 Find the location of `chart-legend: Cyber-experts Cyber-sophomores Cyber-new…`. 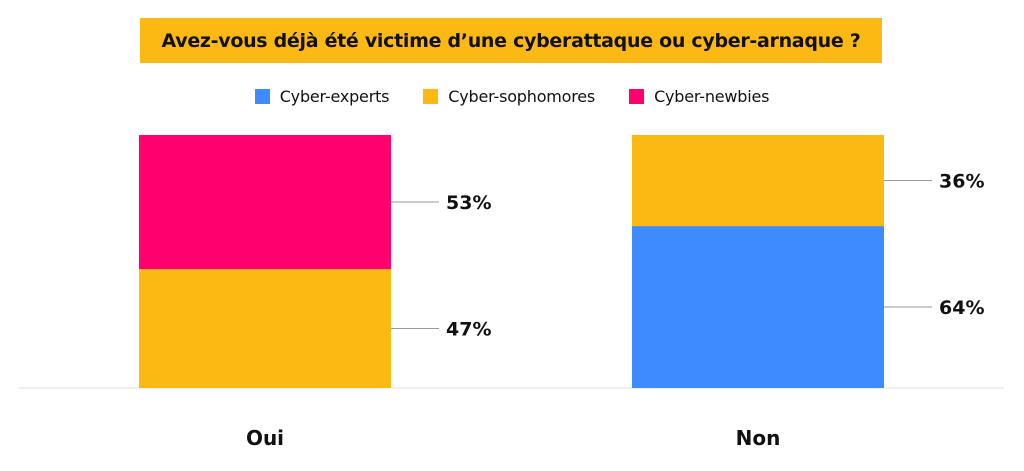

chart-legend: Cyber-experts Cyber-sophomores Cyber-new… is located at coordinates (512, 96).